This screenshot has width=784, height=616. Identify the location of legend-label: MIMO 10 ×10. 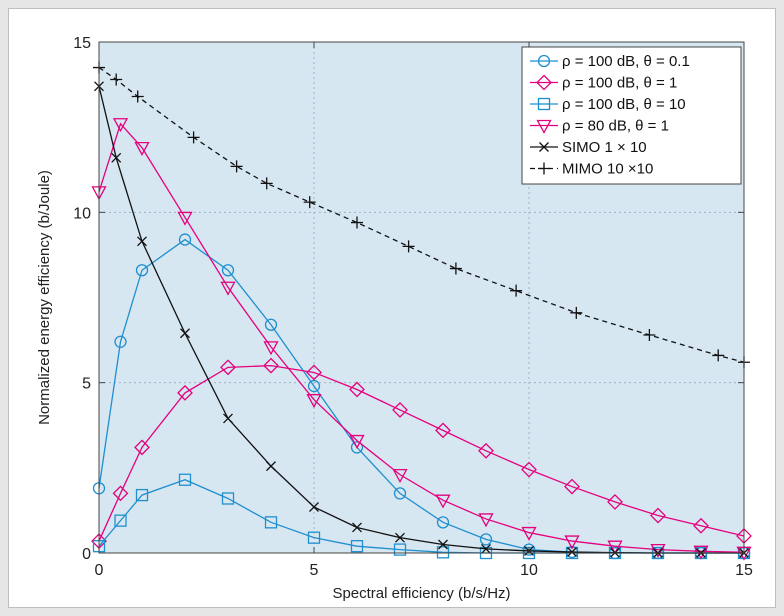
(607, 169).